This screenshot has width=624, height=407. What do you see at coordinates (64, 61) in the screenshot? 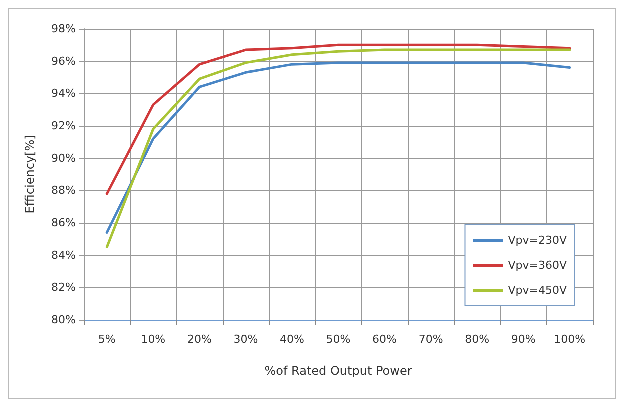
I see `y-tick-label: 96%` at bounding box center [64, 61].